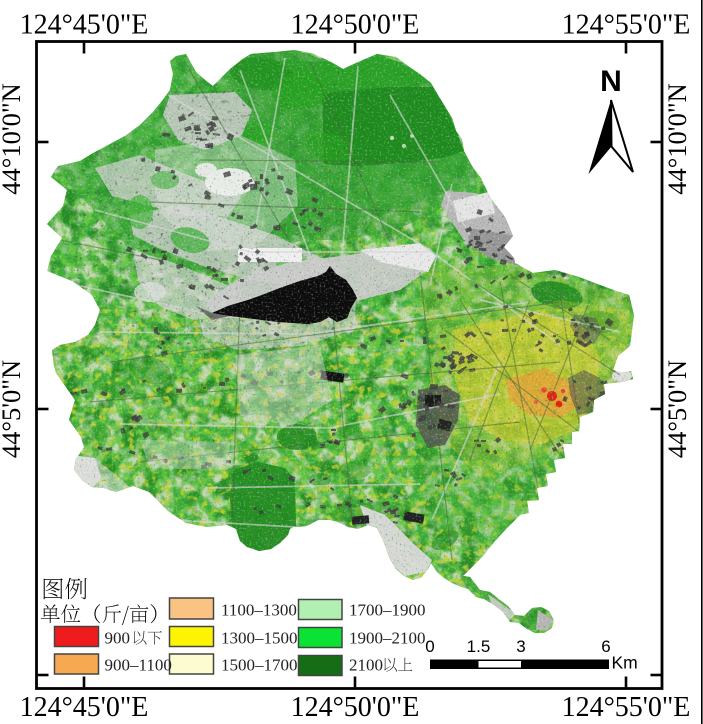  What do you see at coordinates (625, 663) in the screenshot?
I see `svg-text: Km` at bounding box center [625, 663].